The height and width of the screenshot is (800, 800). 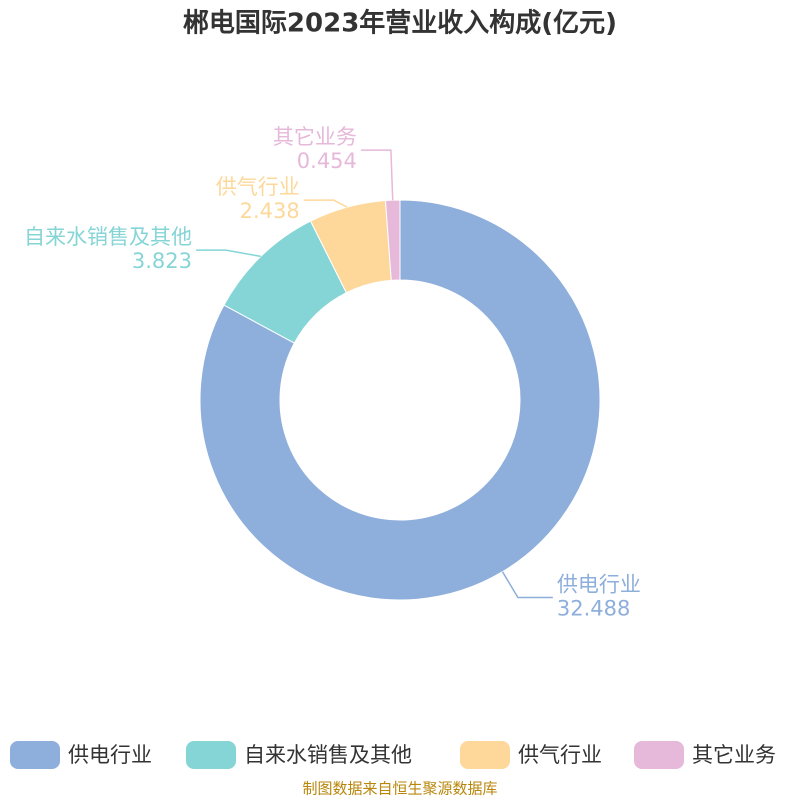 I want to click on slice-label-value: 3.823, so click(x=162, y=261).